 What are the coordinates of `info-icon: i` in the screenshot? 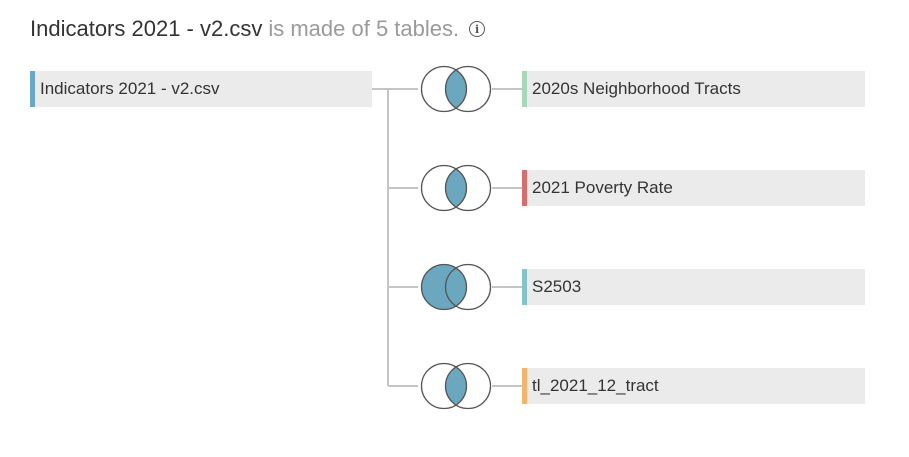 It's located at (477, 29).